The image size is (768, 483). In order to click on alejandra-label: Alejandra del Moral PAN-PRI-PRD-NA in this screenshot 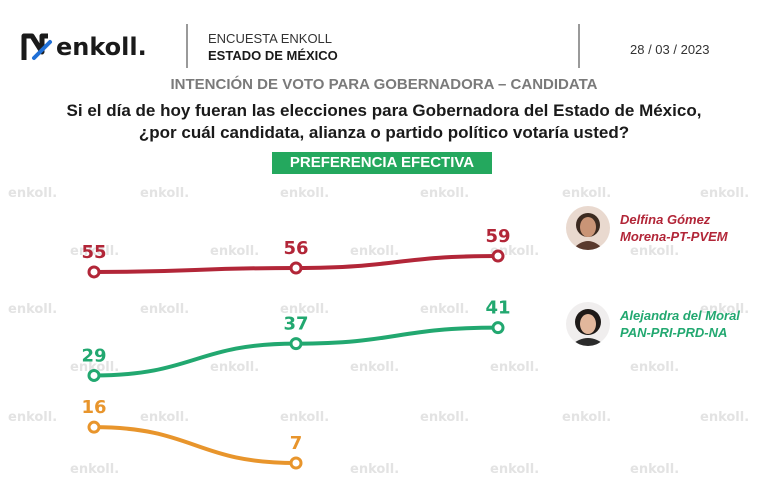, I will do `click(680, 324)`.